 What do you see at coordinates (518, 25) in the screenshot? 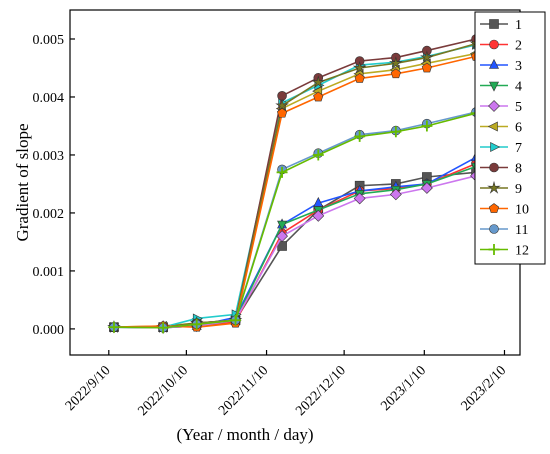
I see `legend-label: 1` at bounding box center [518, 25].